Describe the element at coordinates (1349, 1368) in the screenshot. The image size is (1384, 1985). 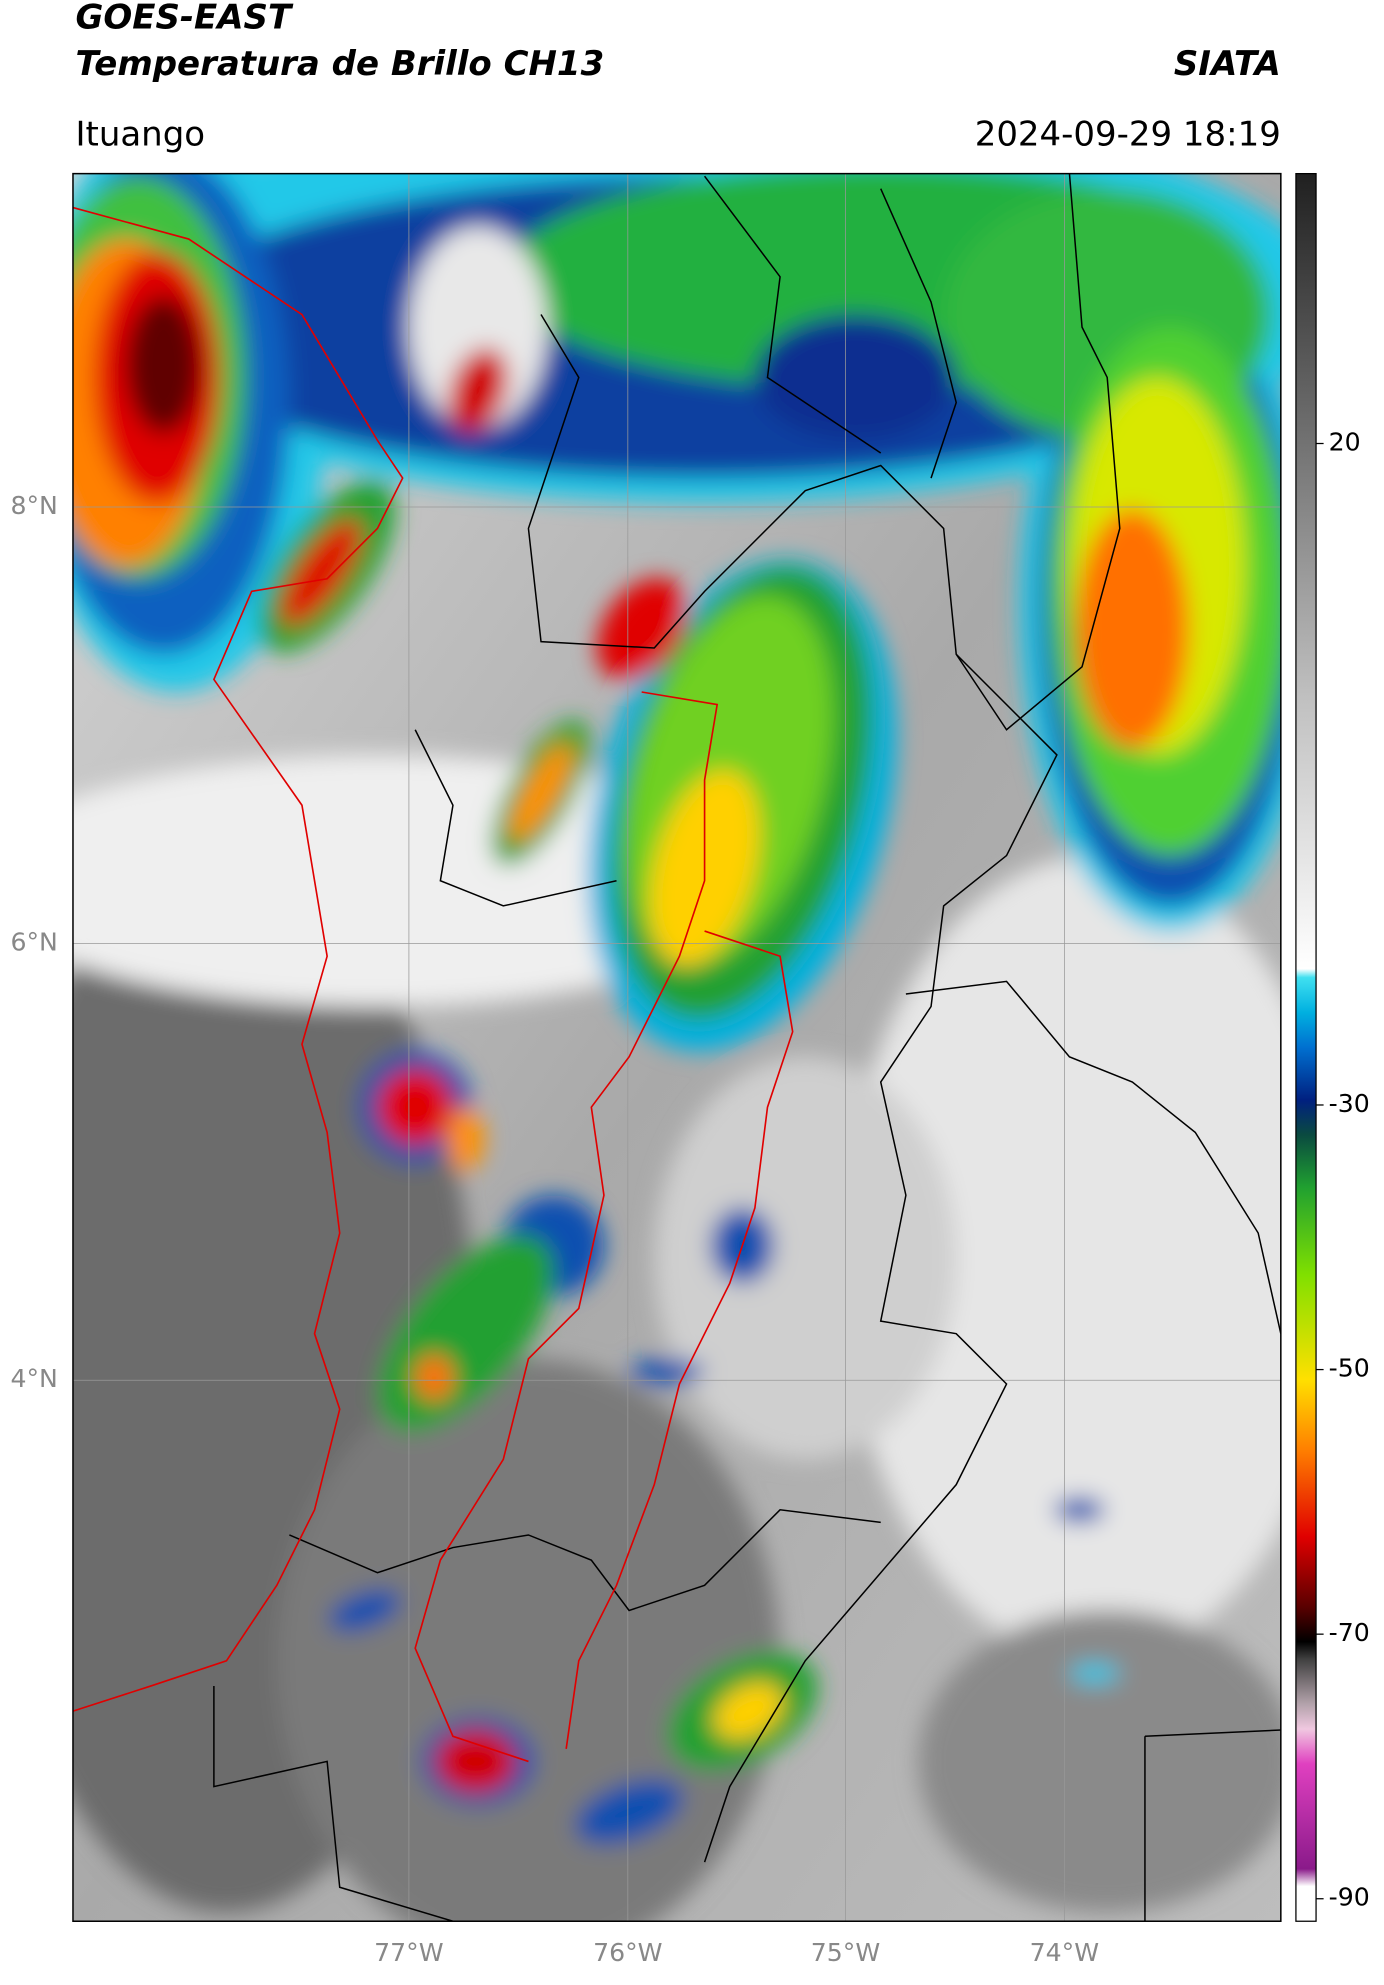
I see `colorbar-label: -50` at that location.